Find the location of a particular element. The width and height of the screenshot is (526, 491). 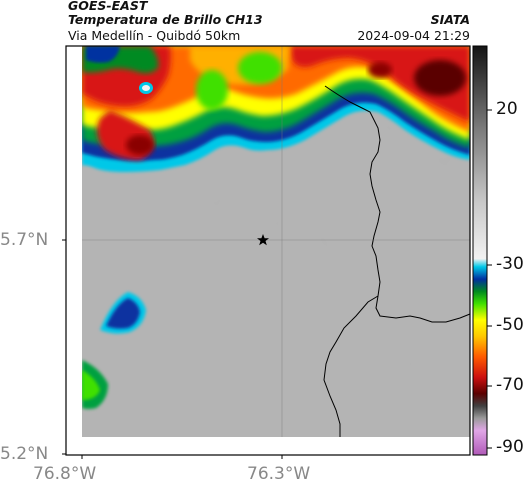

product-title: Temperatura de Brillo CH13 is located at coordinates (165, 19).